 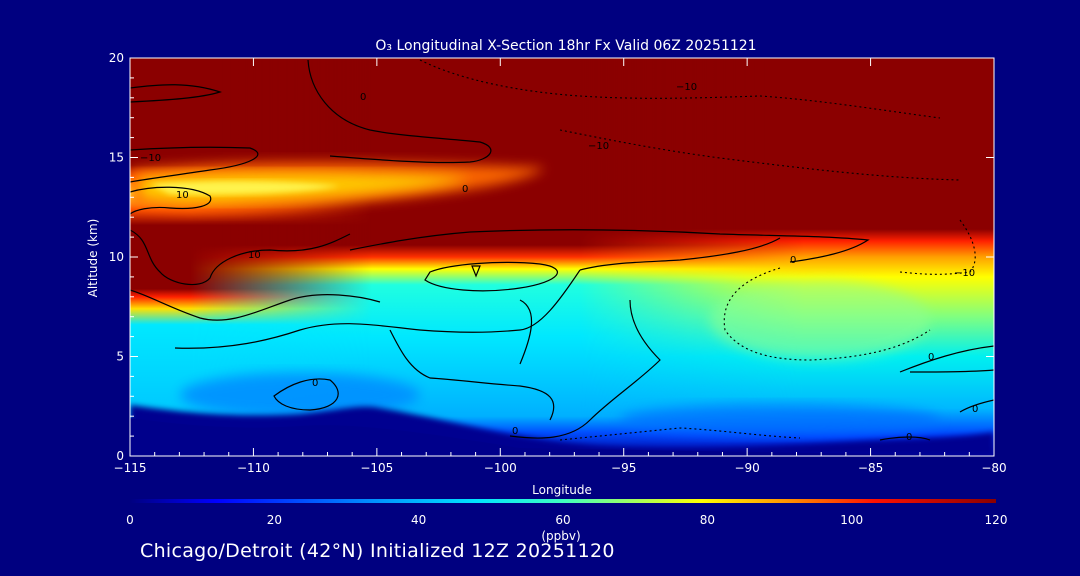 What do you see at coordinates (376, 468) in the screenshot?
I see `x-tick-label: −105` at bounding box center [376, 468].